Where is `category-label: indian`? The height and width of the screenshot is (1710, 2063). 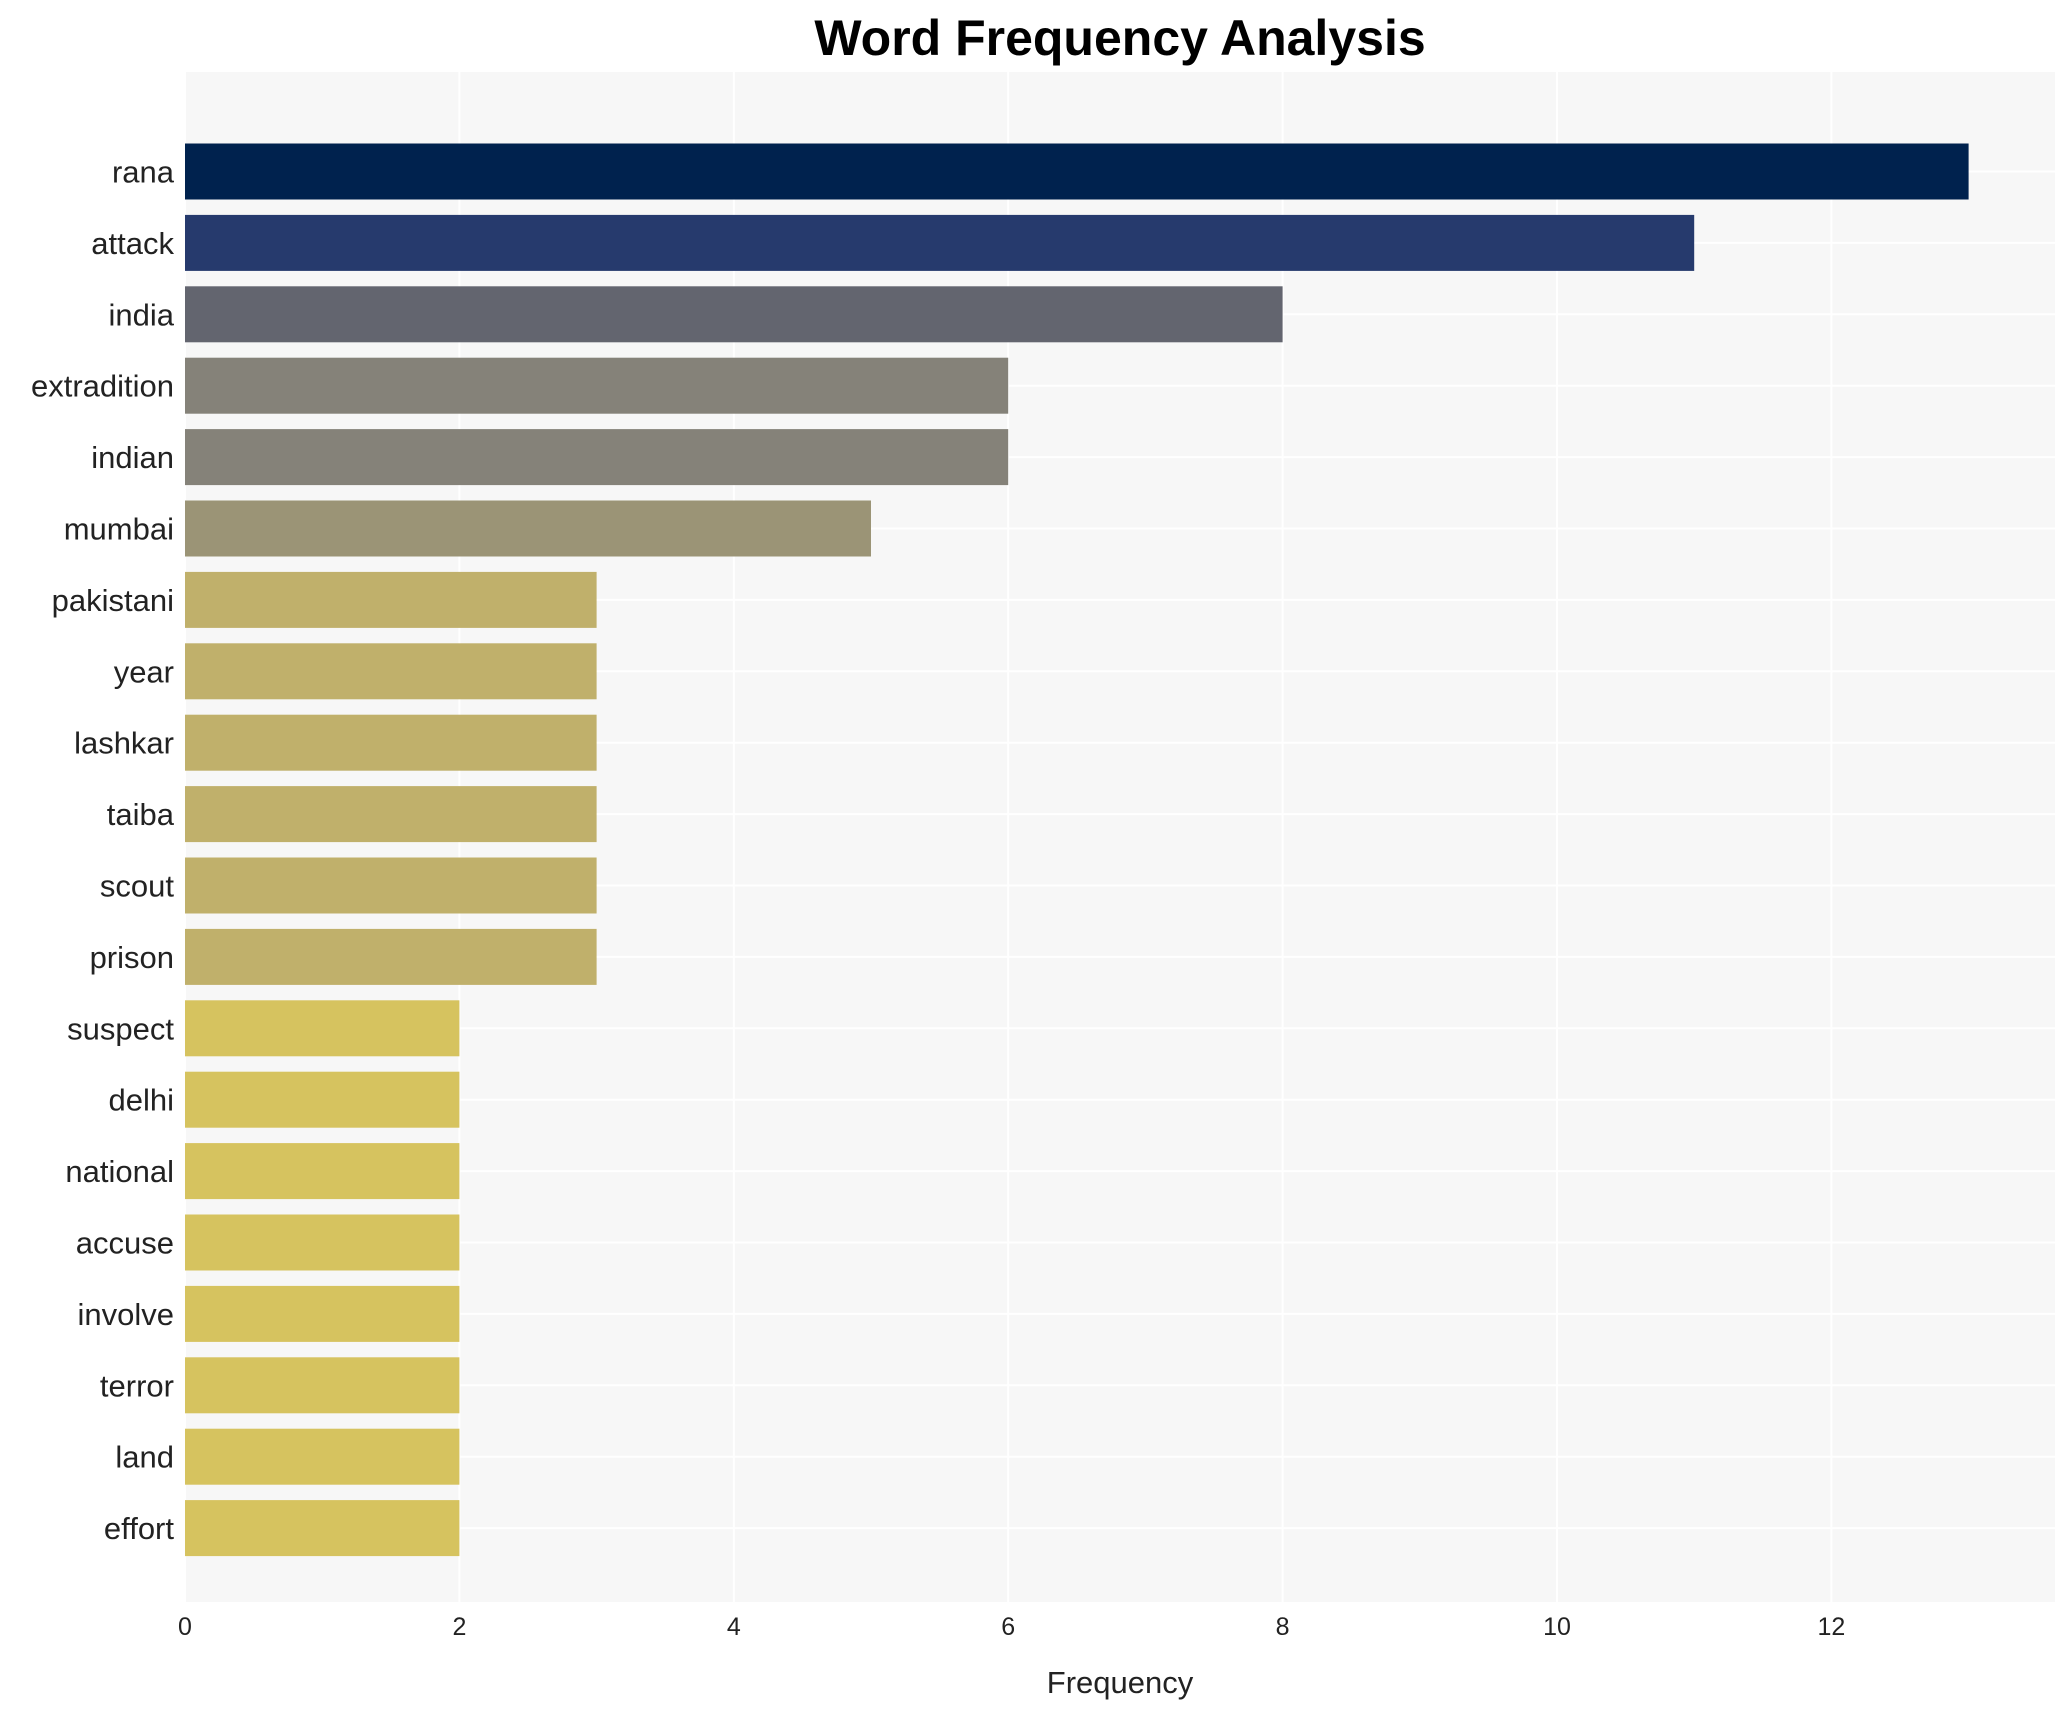
category-label: indian is located at coordinates (132, 457).